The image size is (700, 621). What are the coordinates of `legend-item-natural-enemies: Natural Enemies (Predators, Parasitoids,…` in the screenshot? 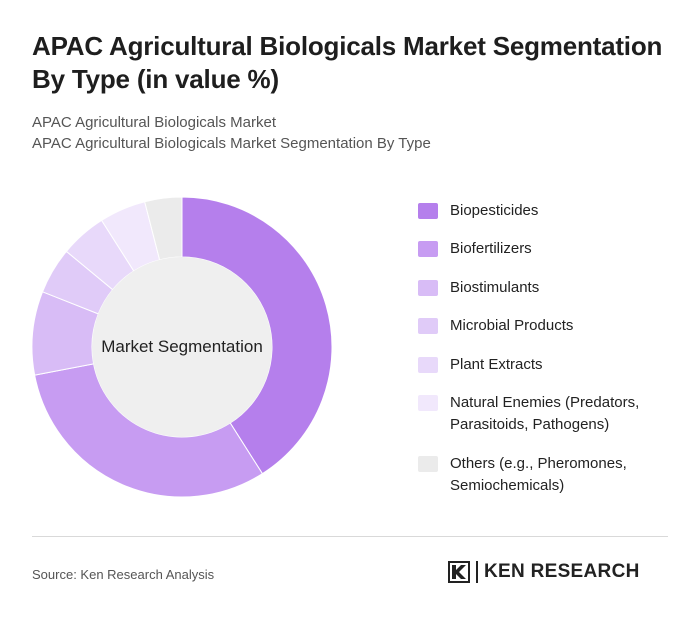 It's located at (553, 414).